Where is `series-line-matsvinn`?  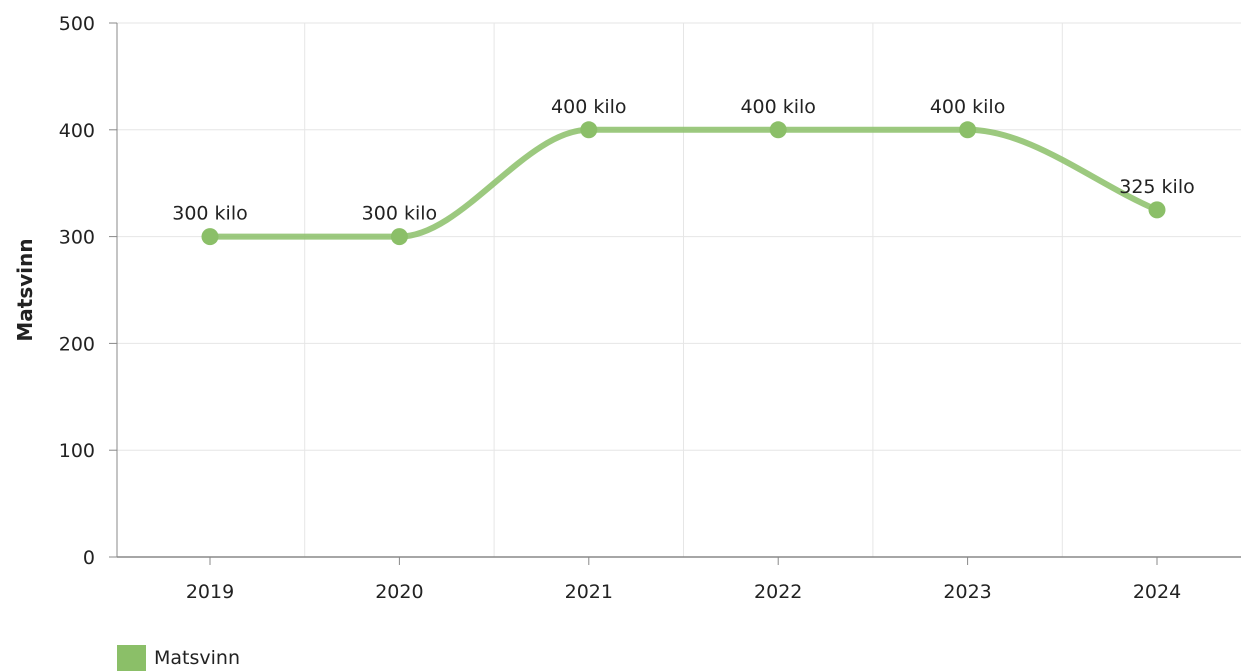
series-line-matsvinn is located at coordinates (683, 183).